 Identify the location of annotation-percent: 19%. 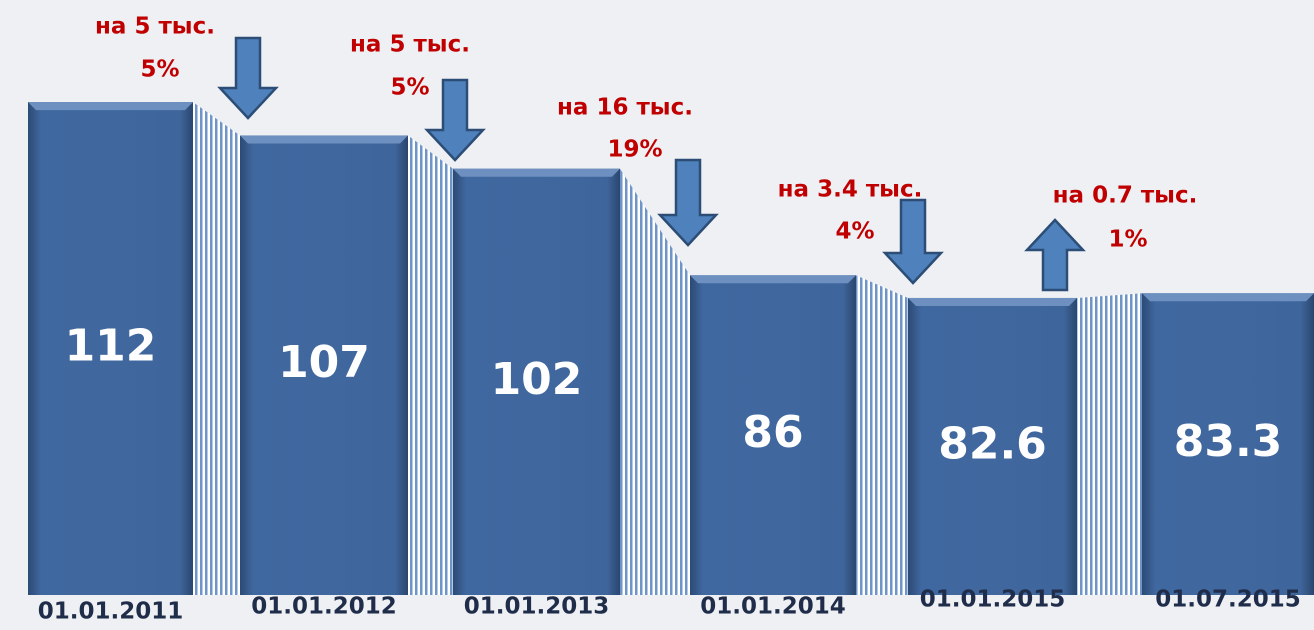
(634, 150).